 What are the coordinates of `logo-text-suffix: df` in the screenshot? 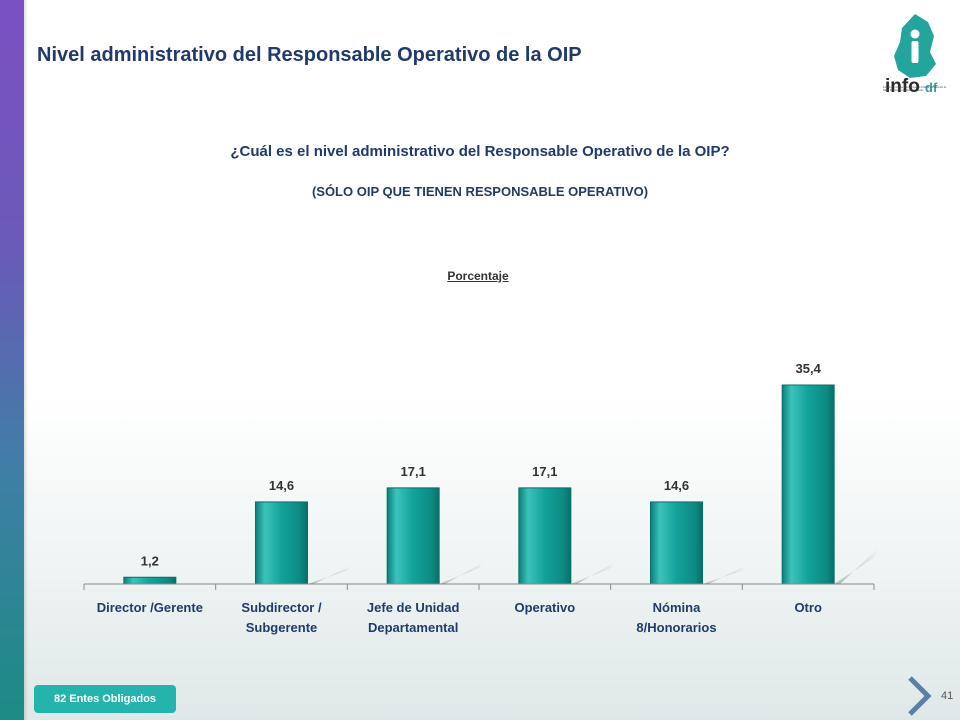 It's located at (931, 87).